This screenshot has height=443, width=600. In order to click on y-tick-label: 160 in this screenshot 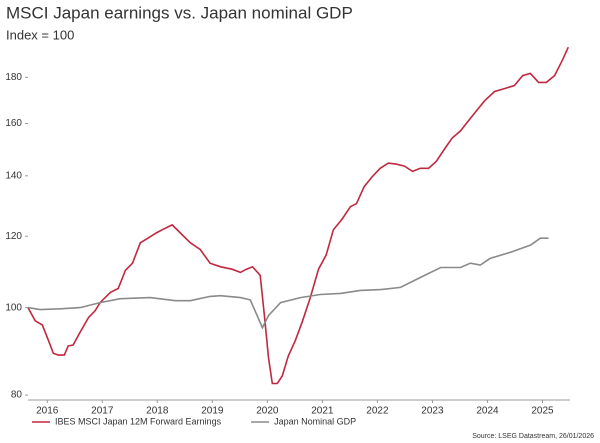, I will do `click(13, 123)`.